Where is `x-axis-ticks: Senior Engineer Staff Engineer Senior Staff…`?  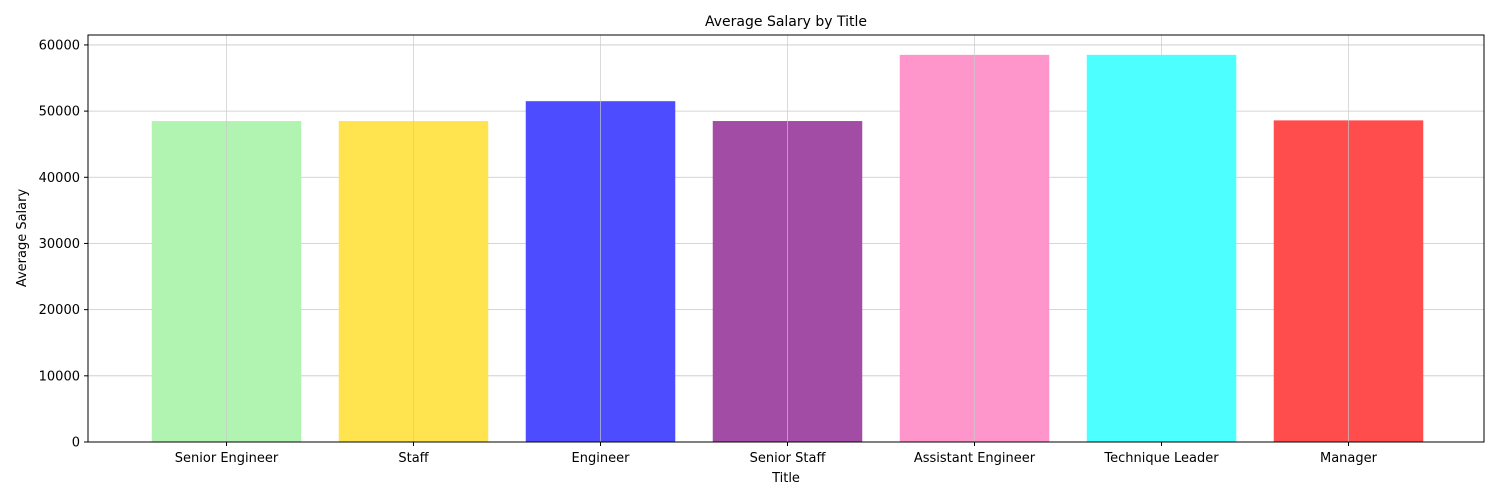 x-axis-ticks: Senior Engineer Staff Engineer Senior Staff… is located at coordinates (776, 454).